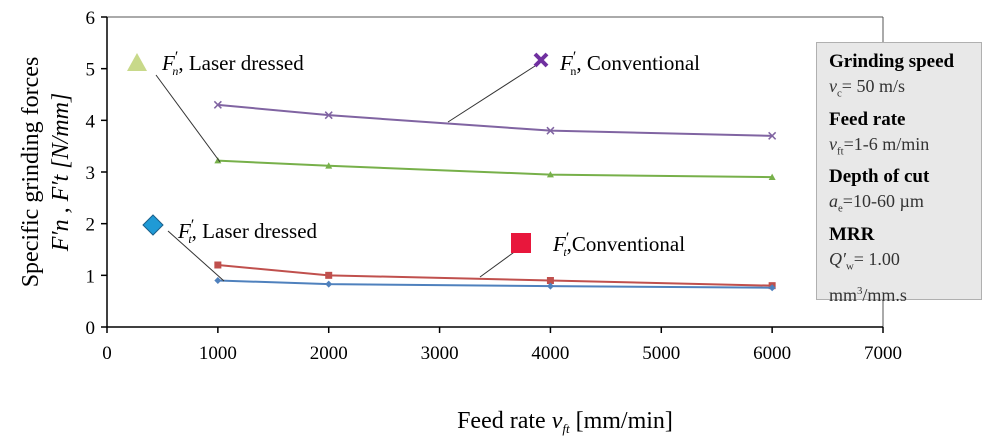  What do you see at coordinates (247, 231) in the screenshot?
I see `series-label-ft_laser: F′ t, Laser dressed` at bounding box center [247, 231].